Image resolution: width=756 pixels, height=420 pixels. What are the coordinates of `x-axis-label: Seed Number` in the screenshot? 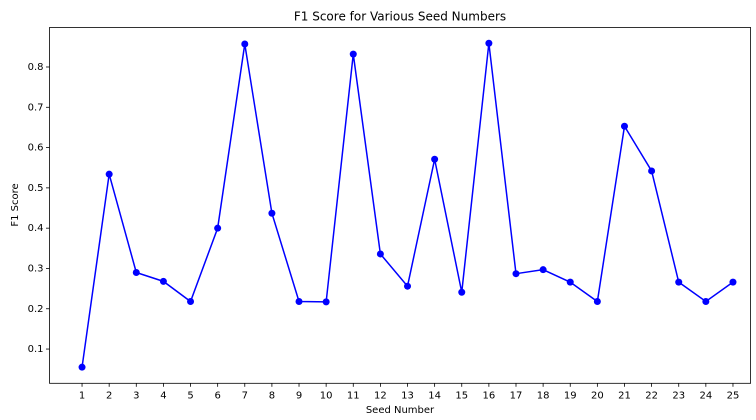 It's located at (400, 410).